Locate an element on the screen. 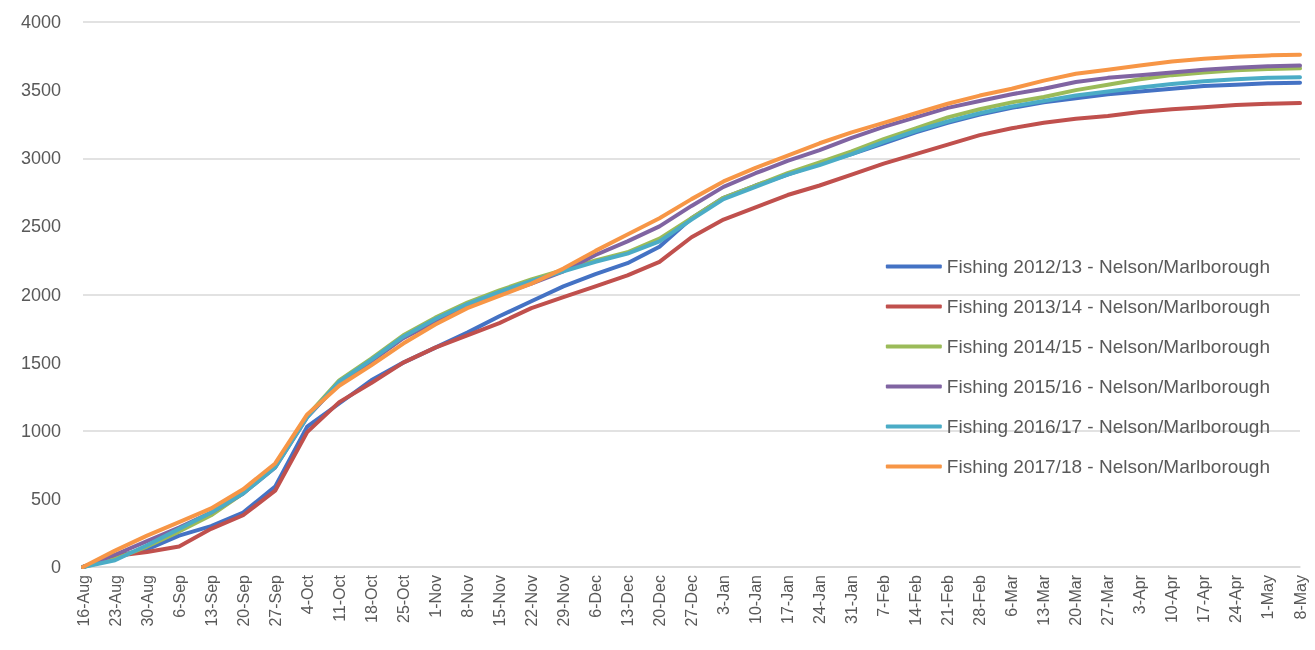  y-tick-label: 1000 is located at coordinates (40, 430).